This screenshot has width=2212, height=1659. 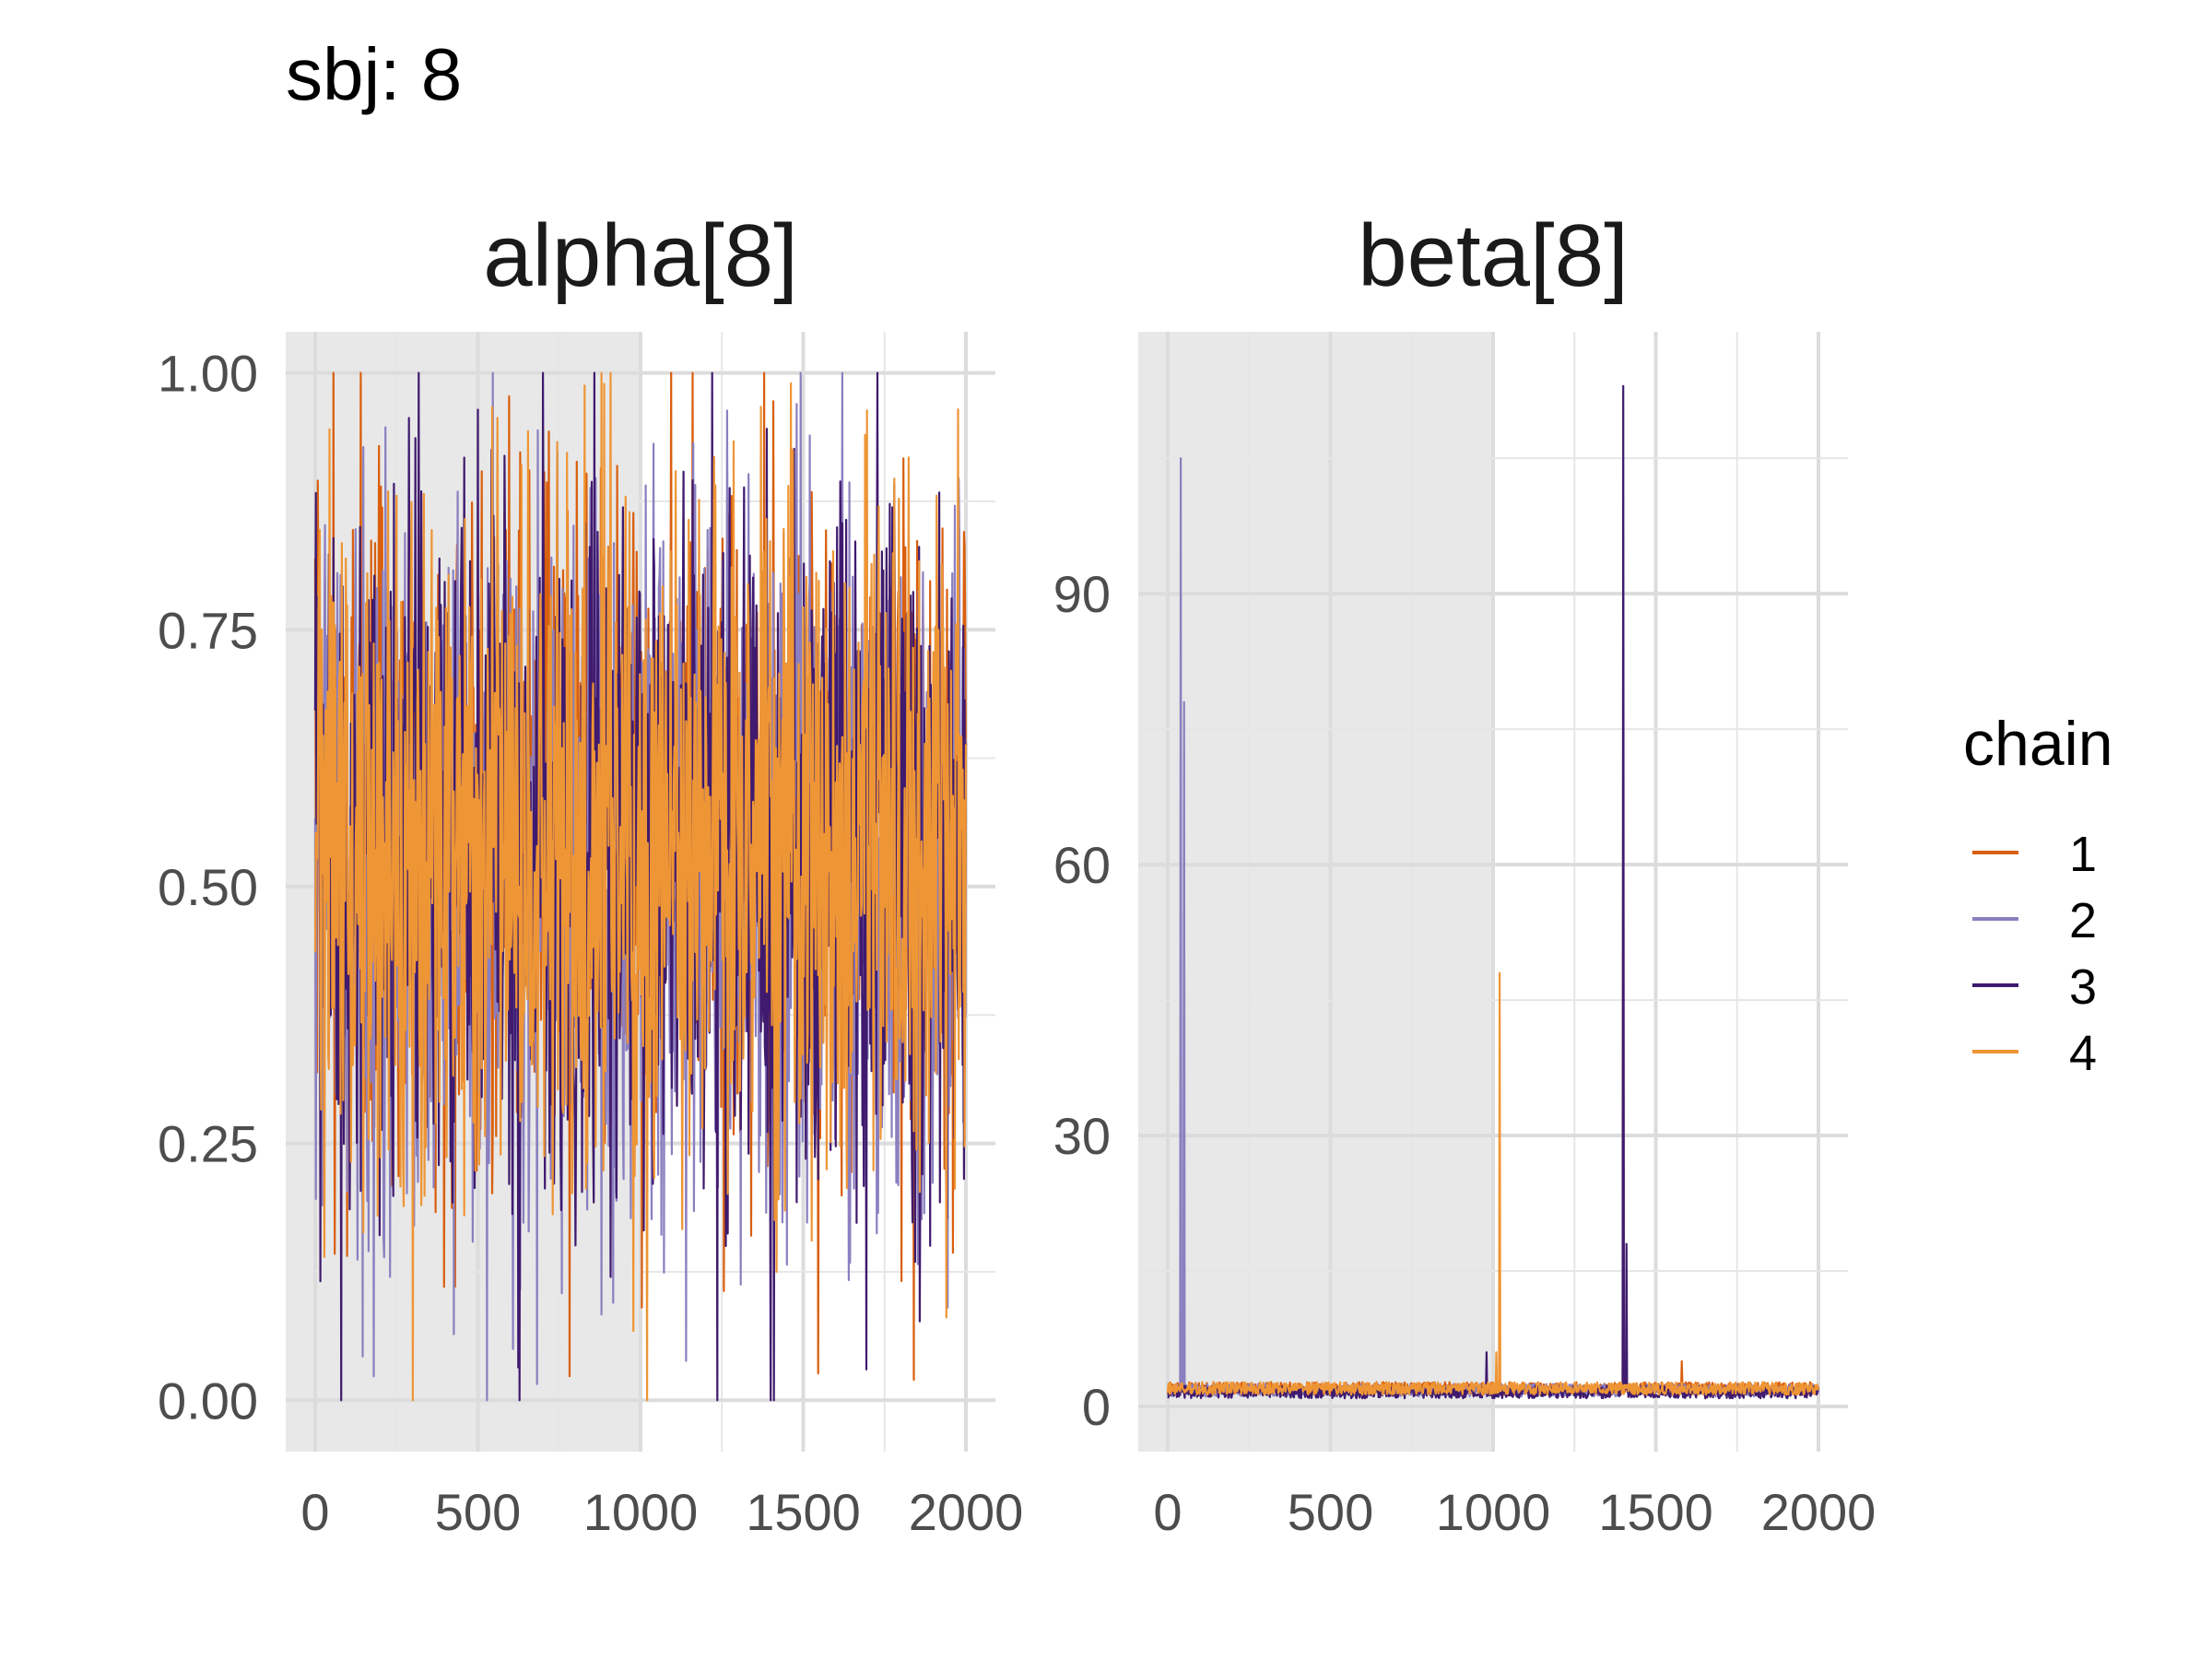 What do you see at coordinates (2083, 854) in the screenshot?
I see `legend-label-chain-1: 1` at bounding box center [2083, 854].